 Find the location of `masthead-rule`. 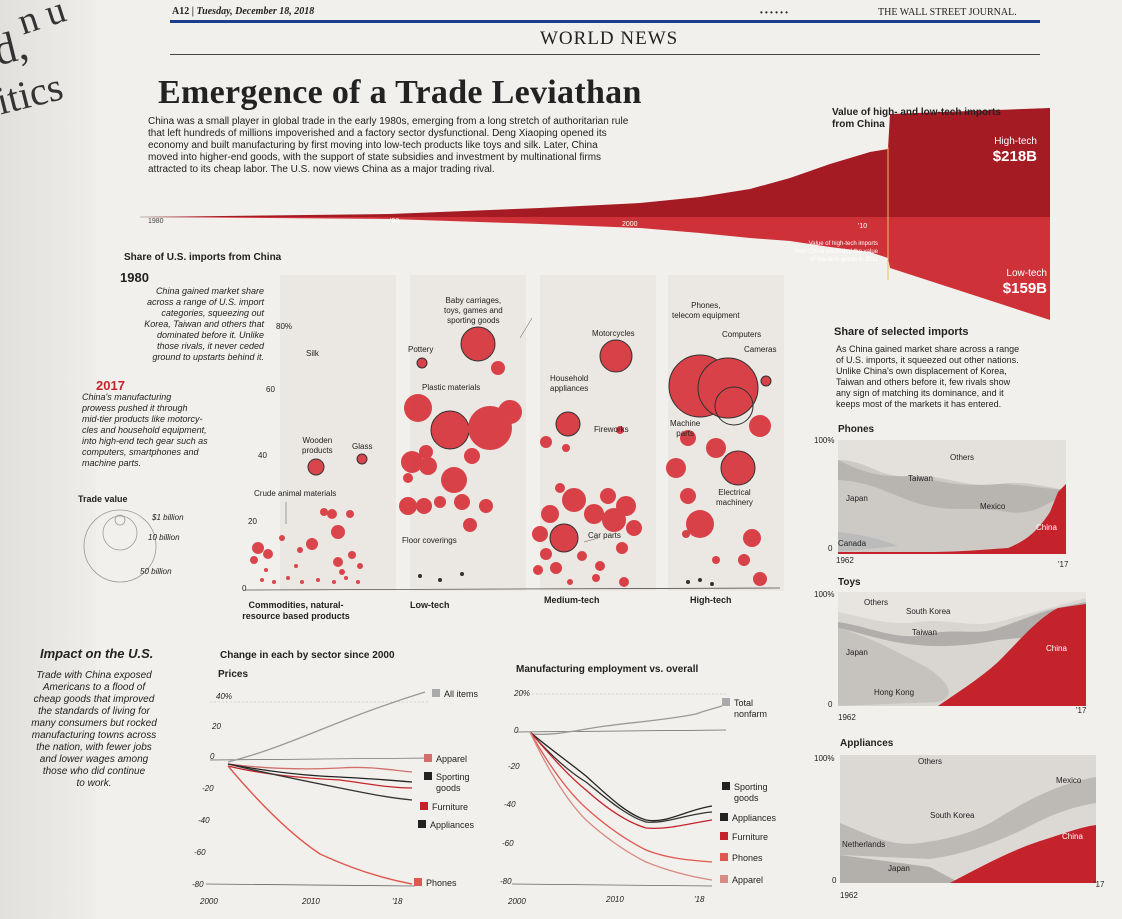

masthead-rule is located at coordinates (605, 21).